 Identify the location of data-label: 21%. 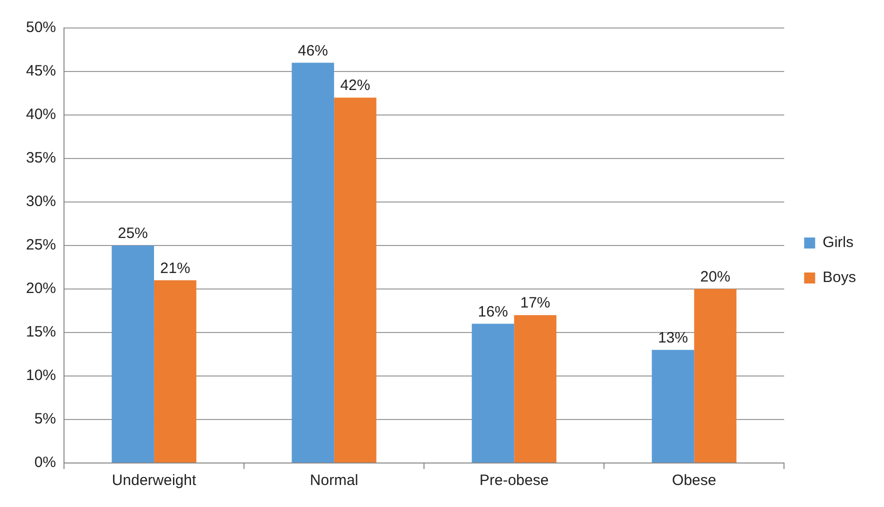
(175, 268).